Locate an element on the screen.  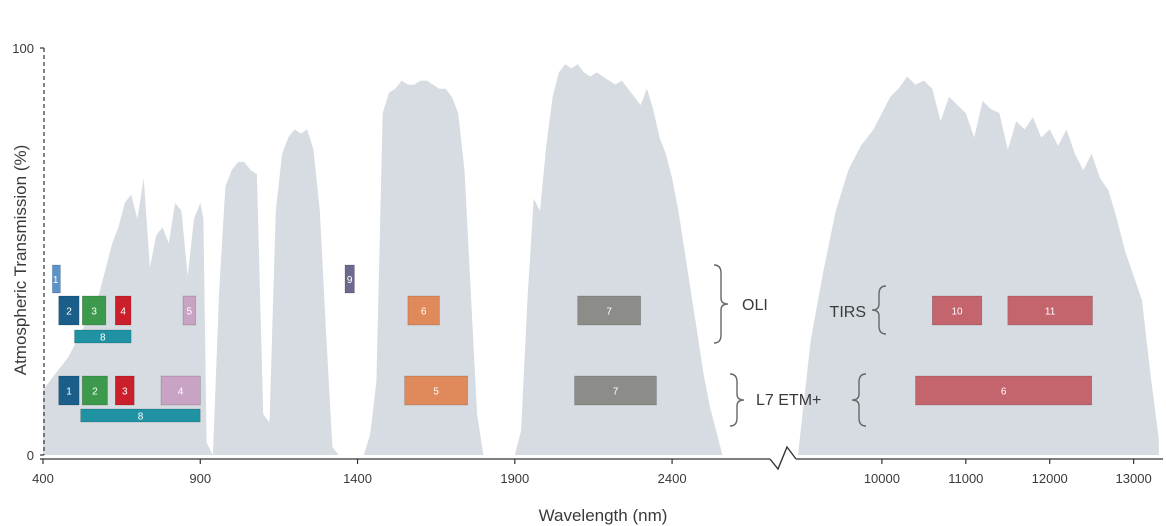
band-l7-etm--7 is located at coordinates (615, 390).